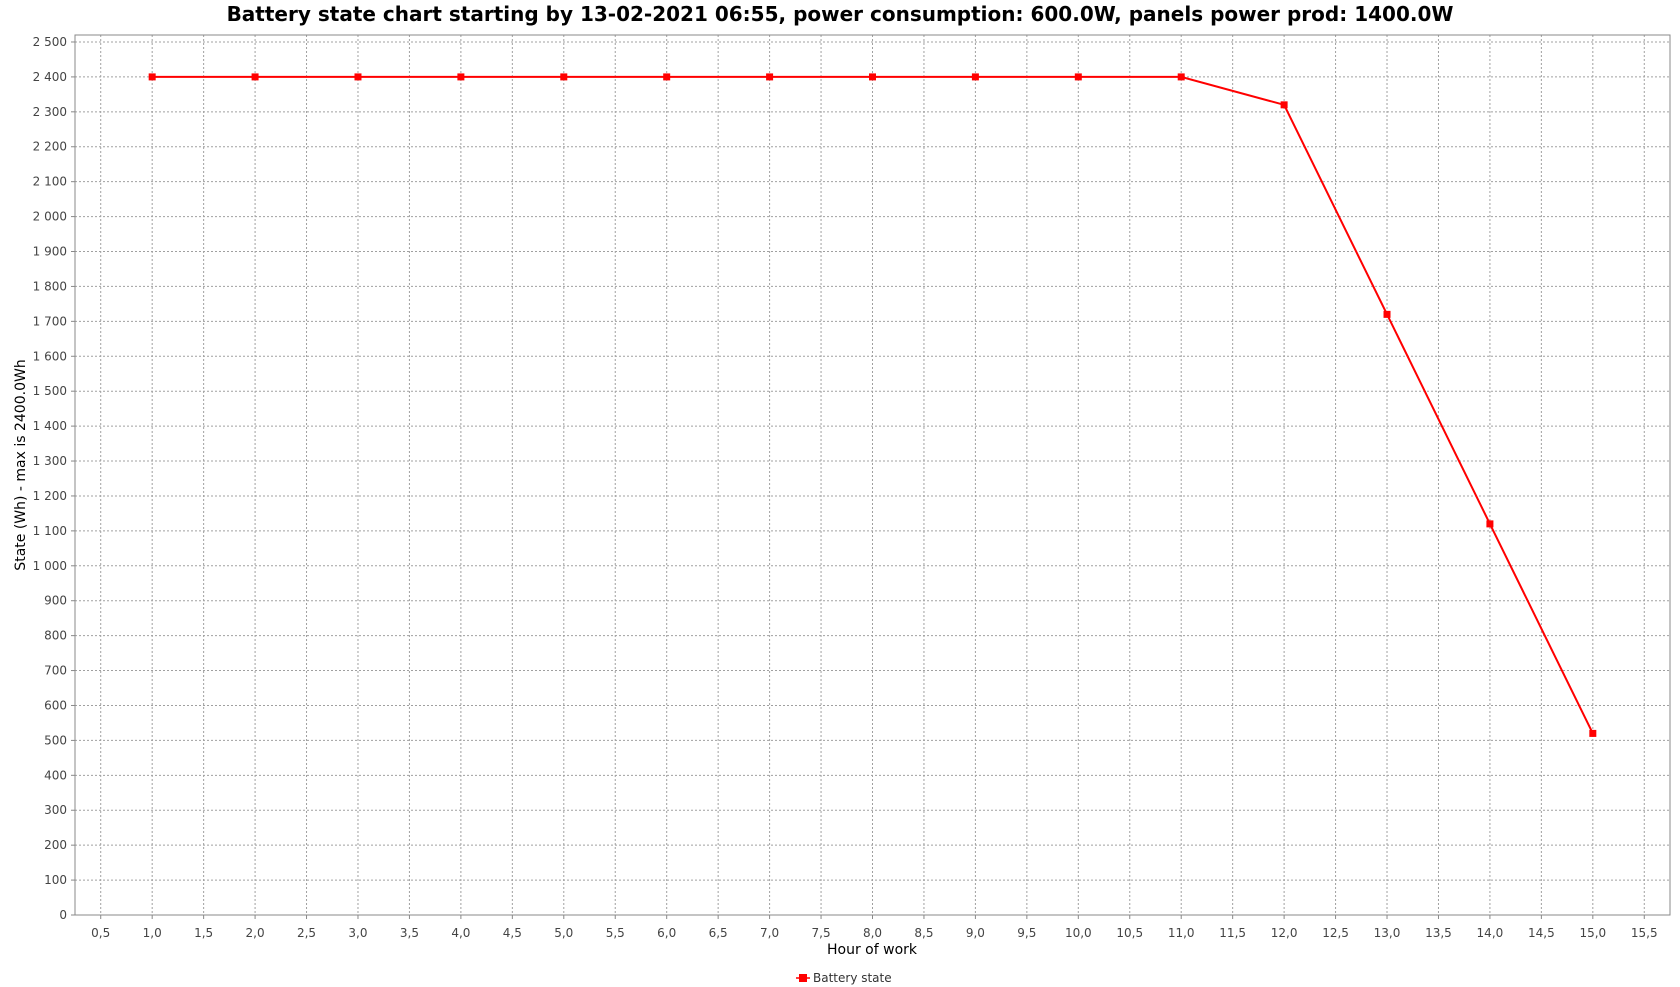 Image resolution: width=1680 pixels, height=987 pixels. Describe the element at coordinates (50, 217) in the screenshot. I see `y-tick-label: 2 000` at that location.